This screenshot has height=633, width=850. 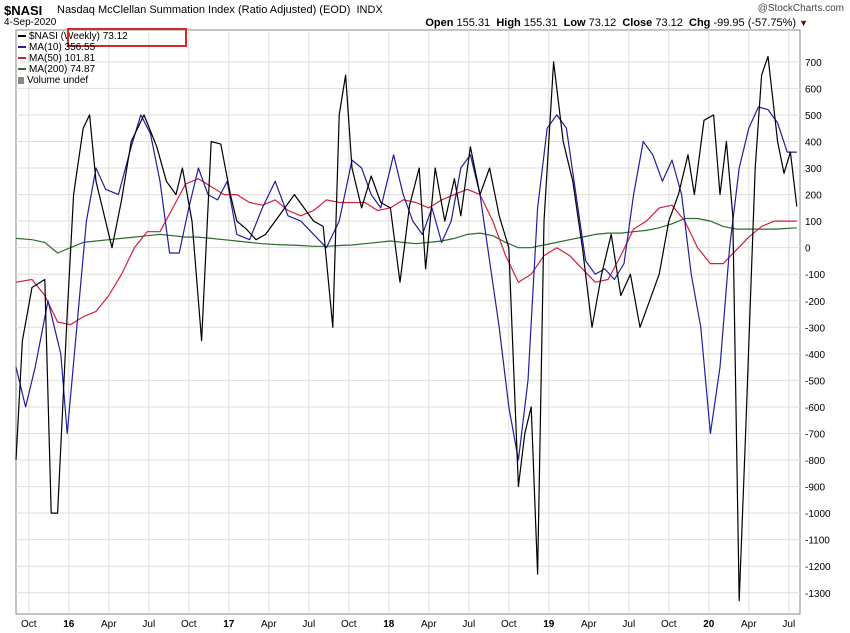 I want to click on y-tick-label: -1200, so click(x=818, y=567).